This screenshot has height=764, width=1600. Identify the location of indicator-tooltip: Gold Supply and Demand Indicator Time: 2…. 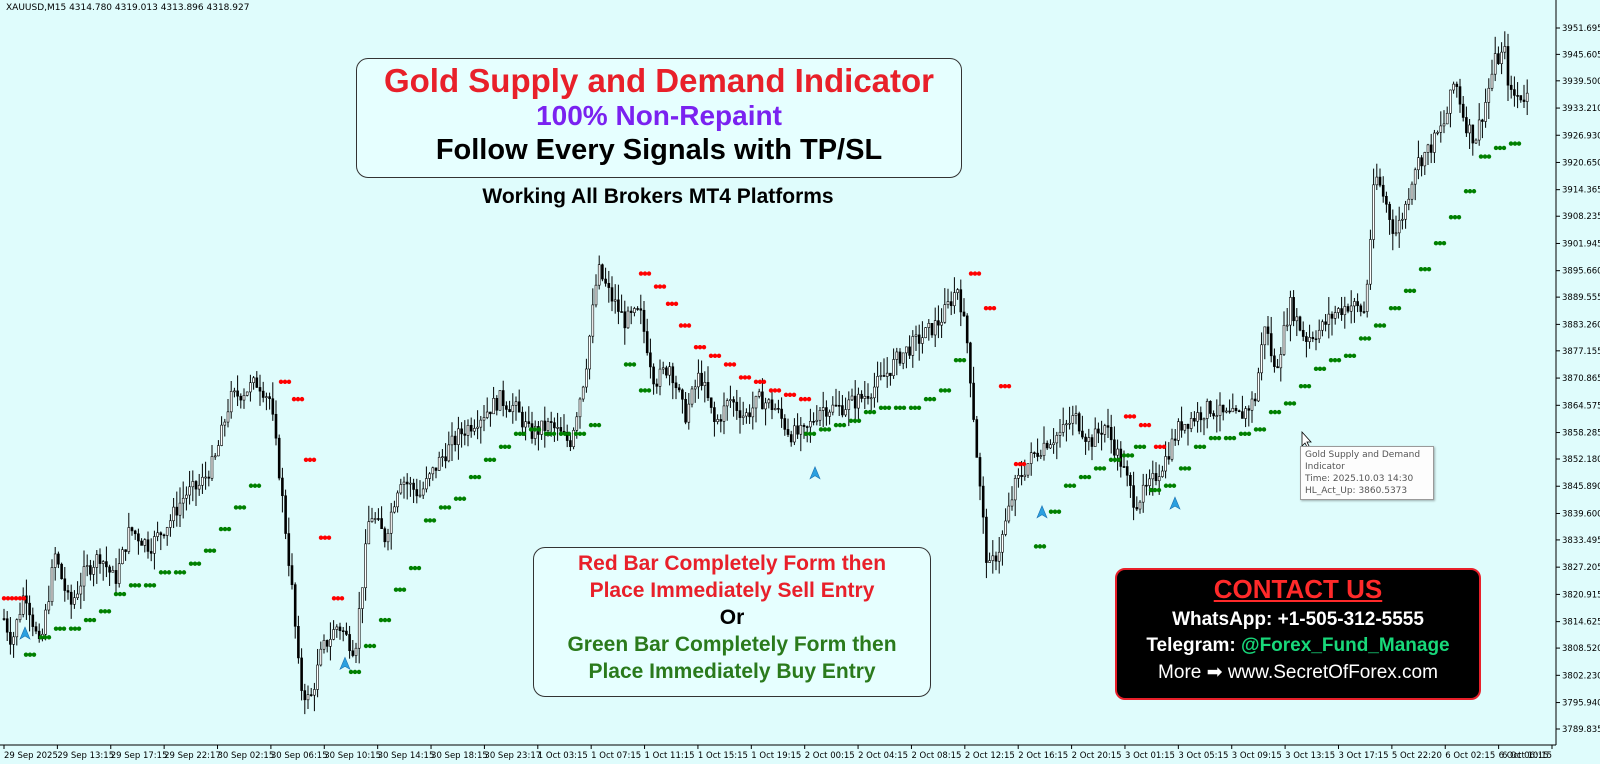
(1367, 473).